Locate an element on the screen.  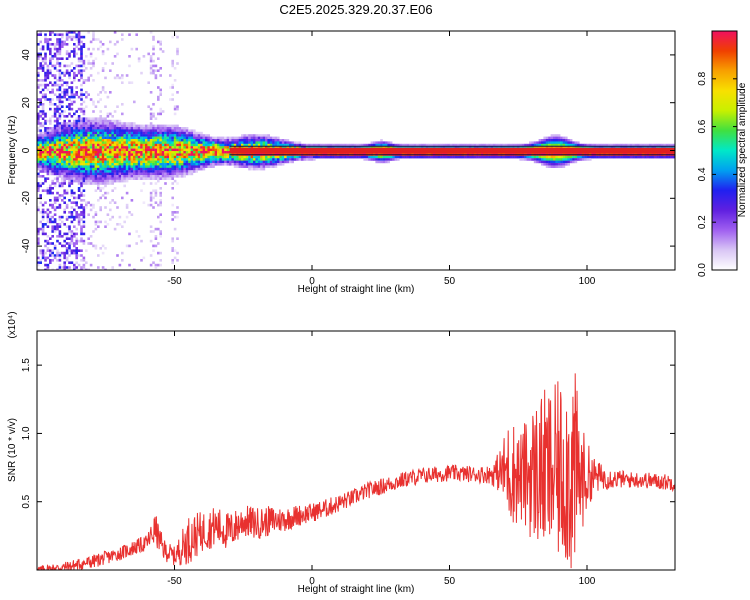
y-tick-label: 1.5 is located at coordinates (26, 365).